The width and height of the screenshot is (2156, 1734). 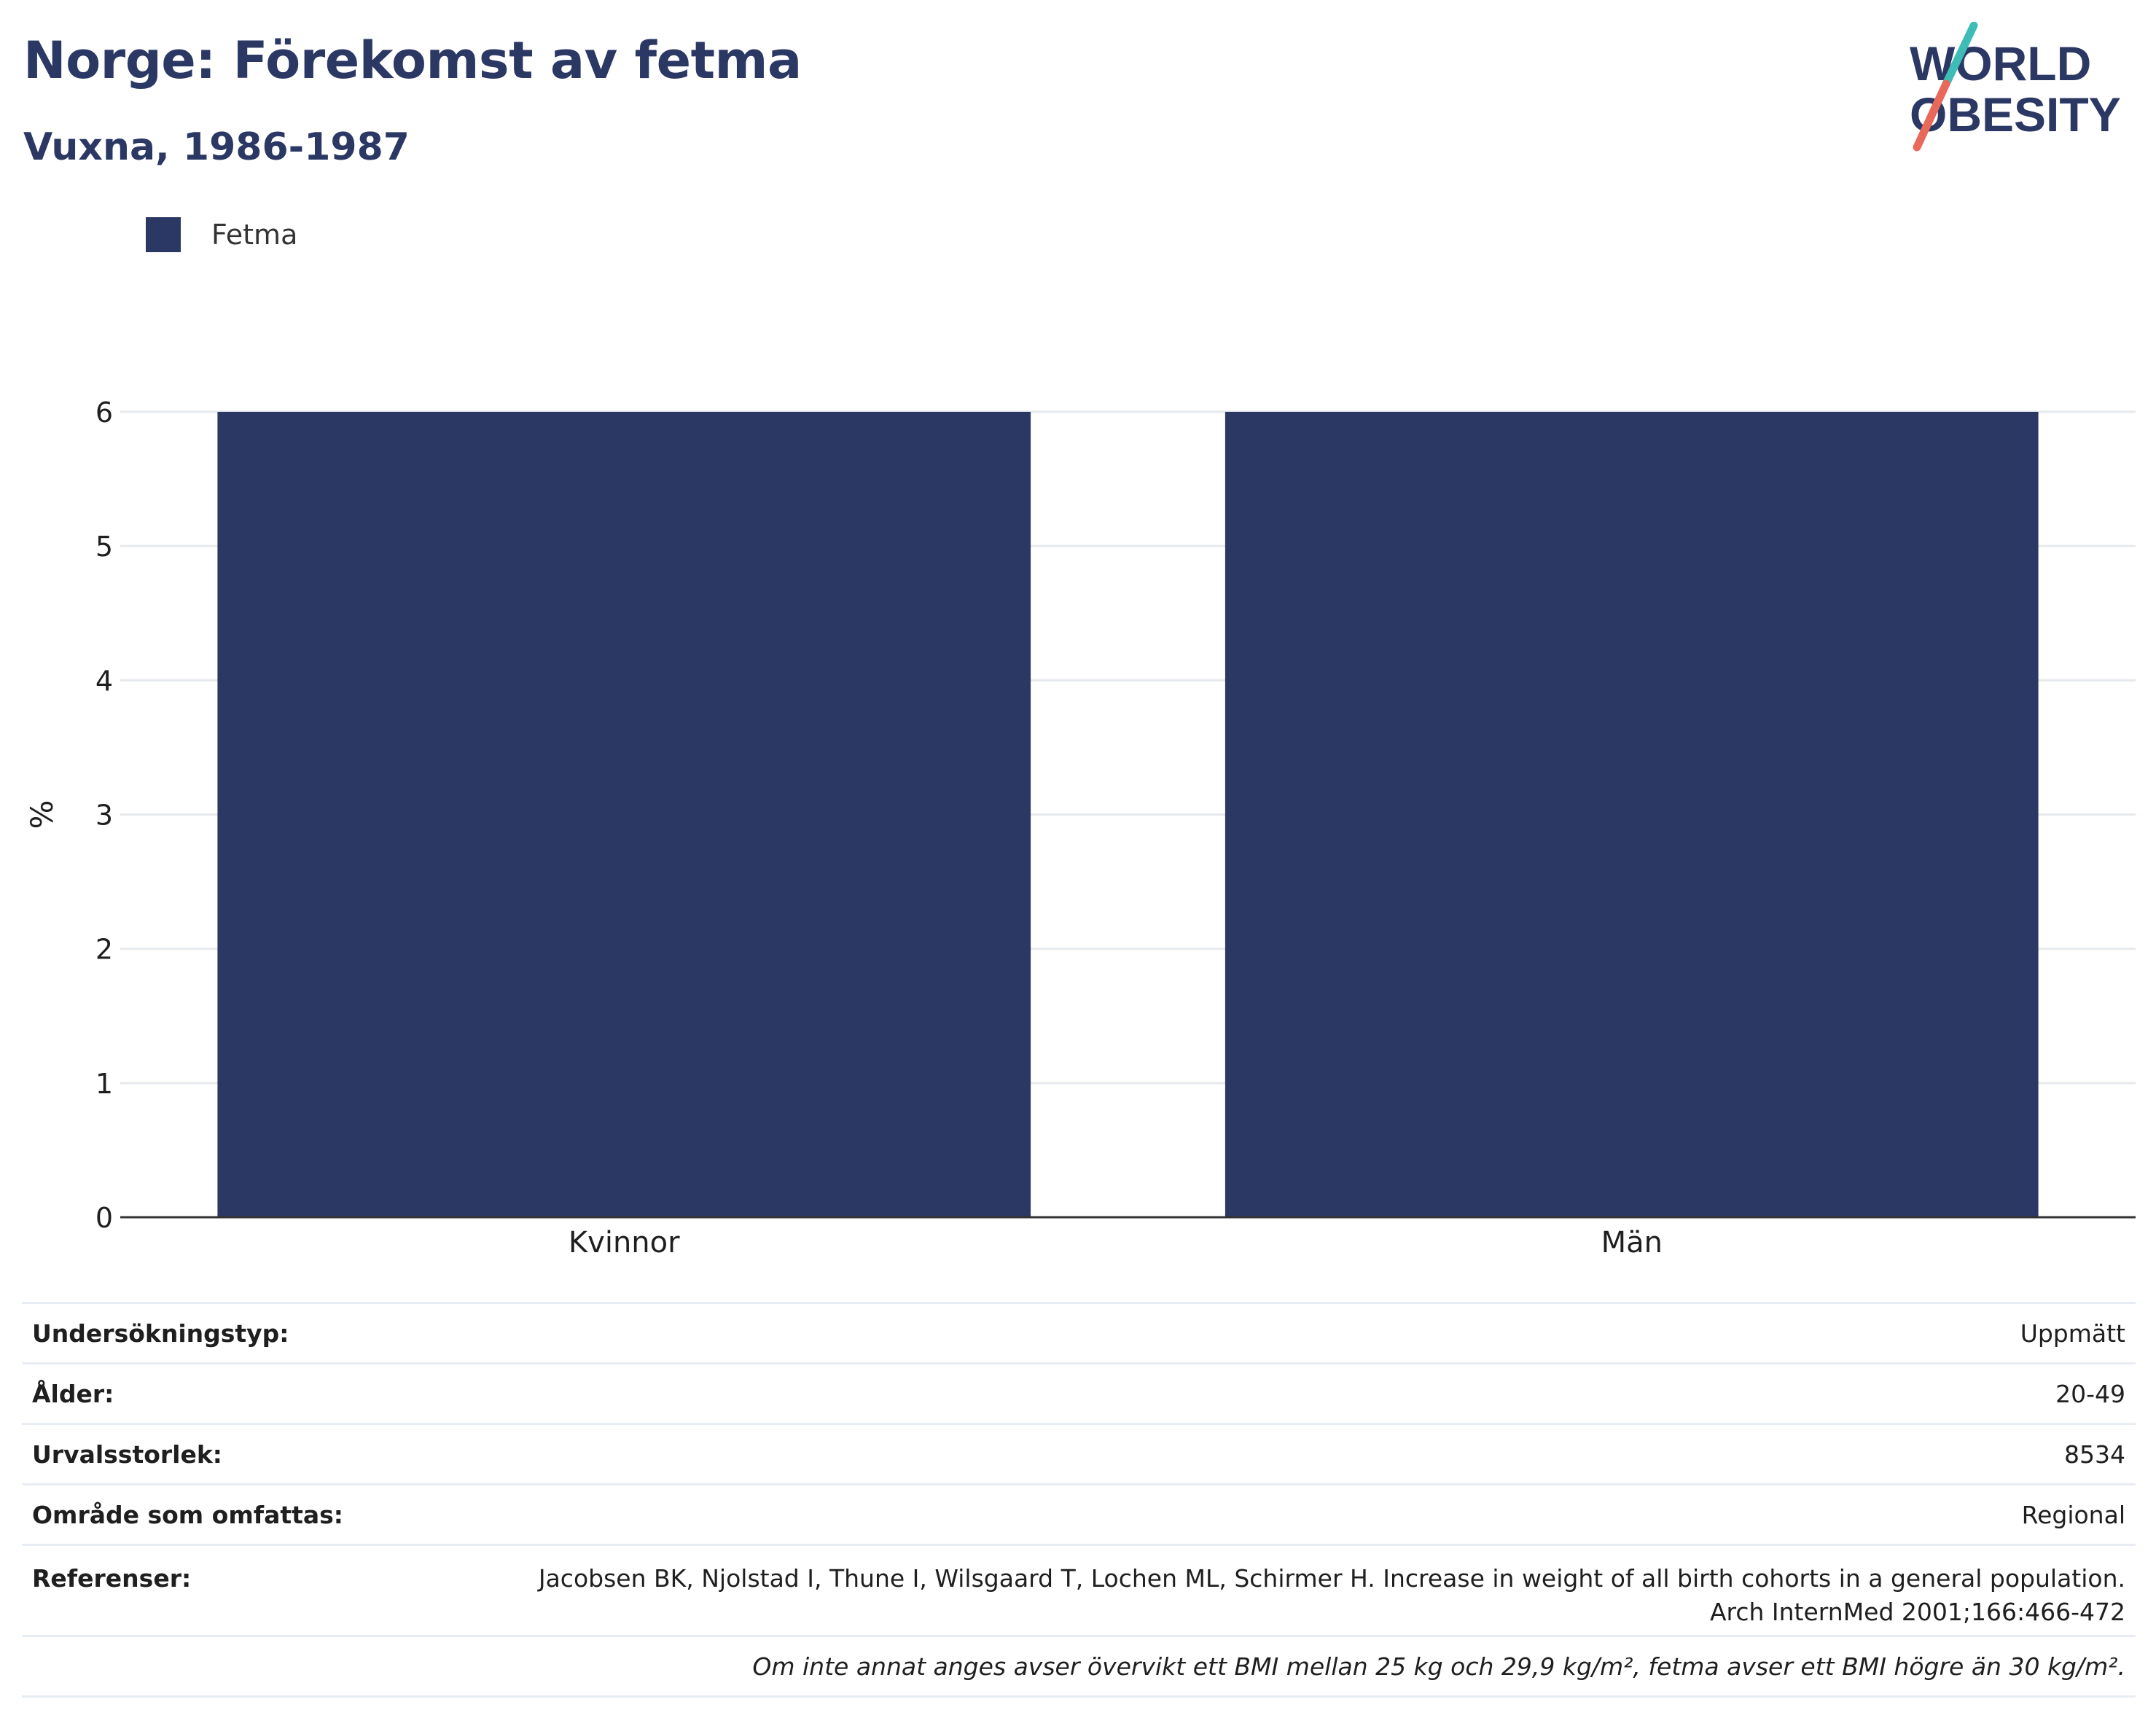 What do you see at coordinates (1260, 1333) in the screenshot?
I see `info-value: Uppmätt` at bounding box center [1260, 1333].